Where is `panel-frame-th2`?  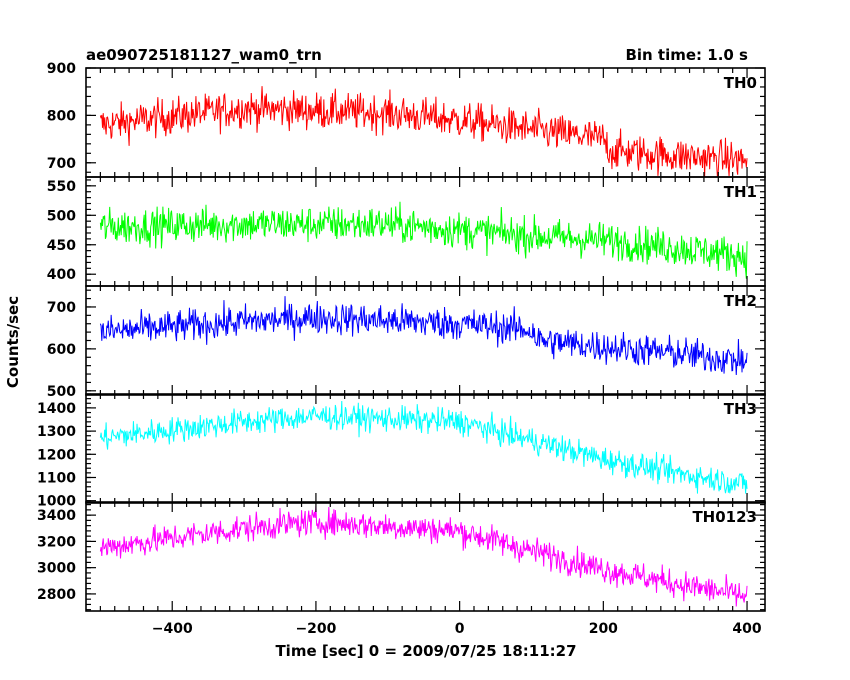
panel-frame-th2 is located at coordinates (425, 340).